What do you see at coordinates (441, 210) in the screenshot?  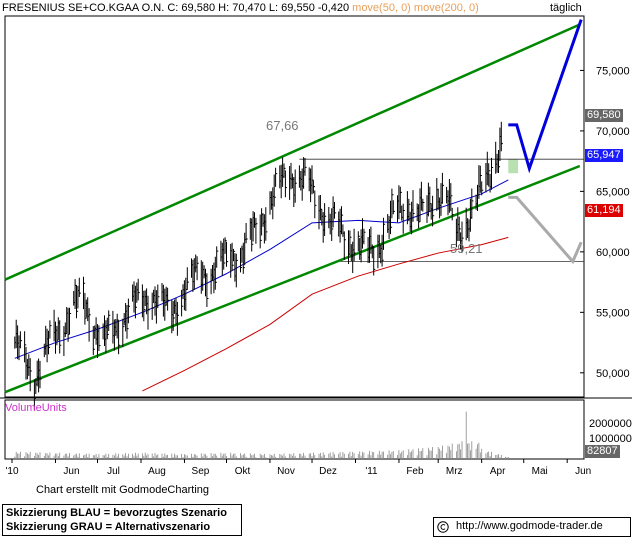 I see `horizontal-levels-layer` at bounding box center [441, 210].